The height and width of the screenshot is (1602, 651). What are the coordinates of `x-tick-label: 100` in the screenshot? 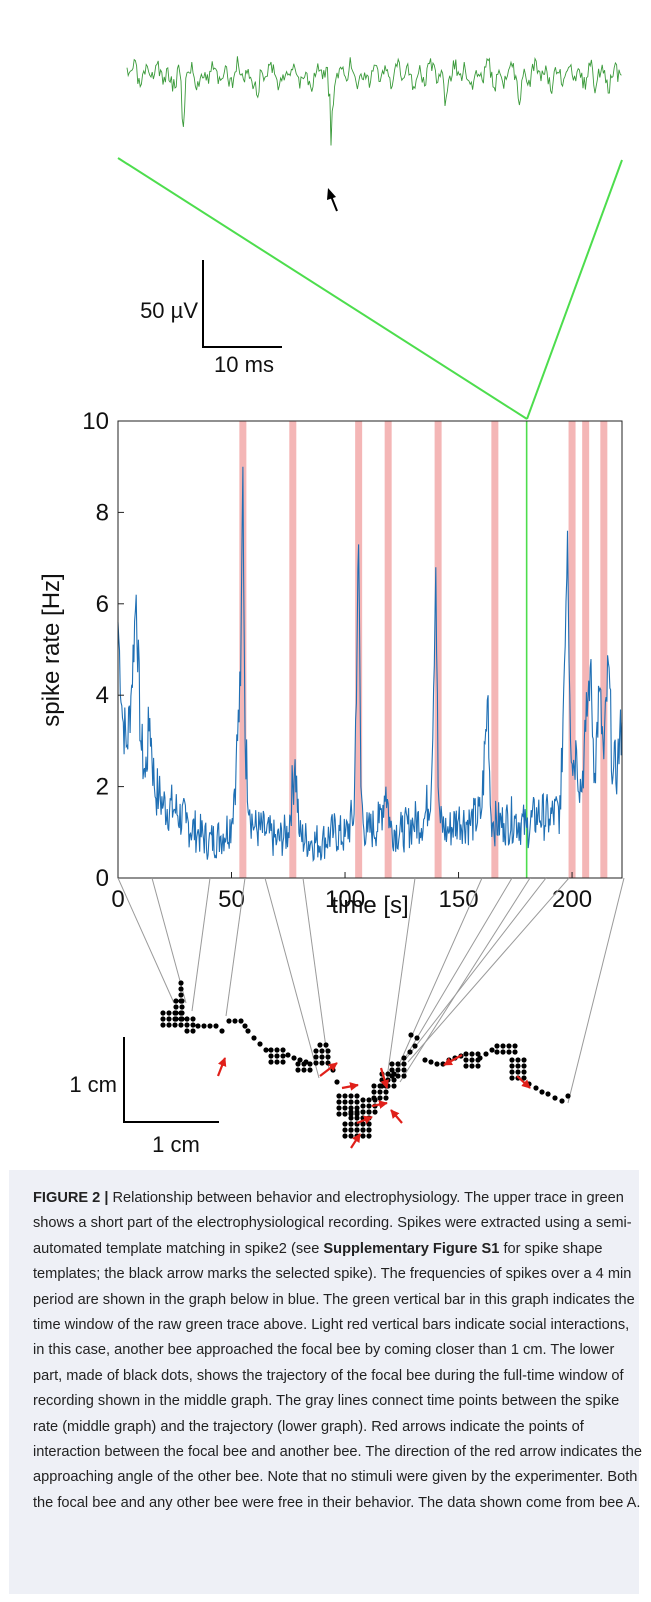 It's located at (345, 899).